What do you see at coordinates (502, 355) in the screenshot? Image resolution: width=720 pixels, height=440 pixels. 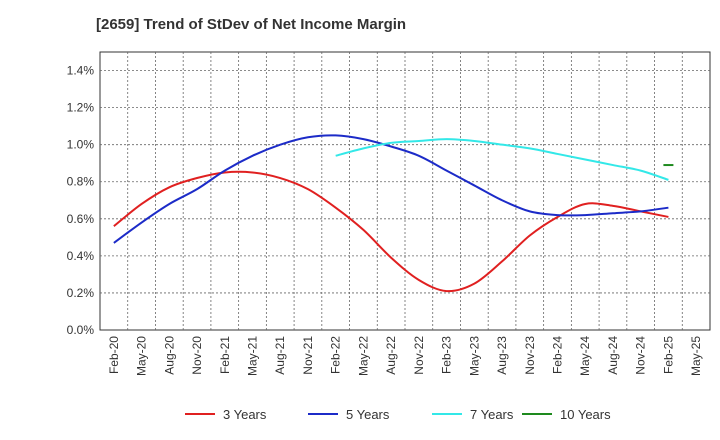 I see `x-tick-label: Aug-23` at bounding box center [502, 355].